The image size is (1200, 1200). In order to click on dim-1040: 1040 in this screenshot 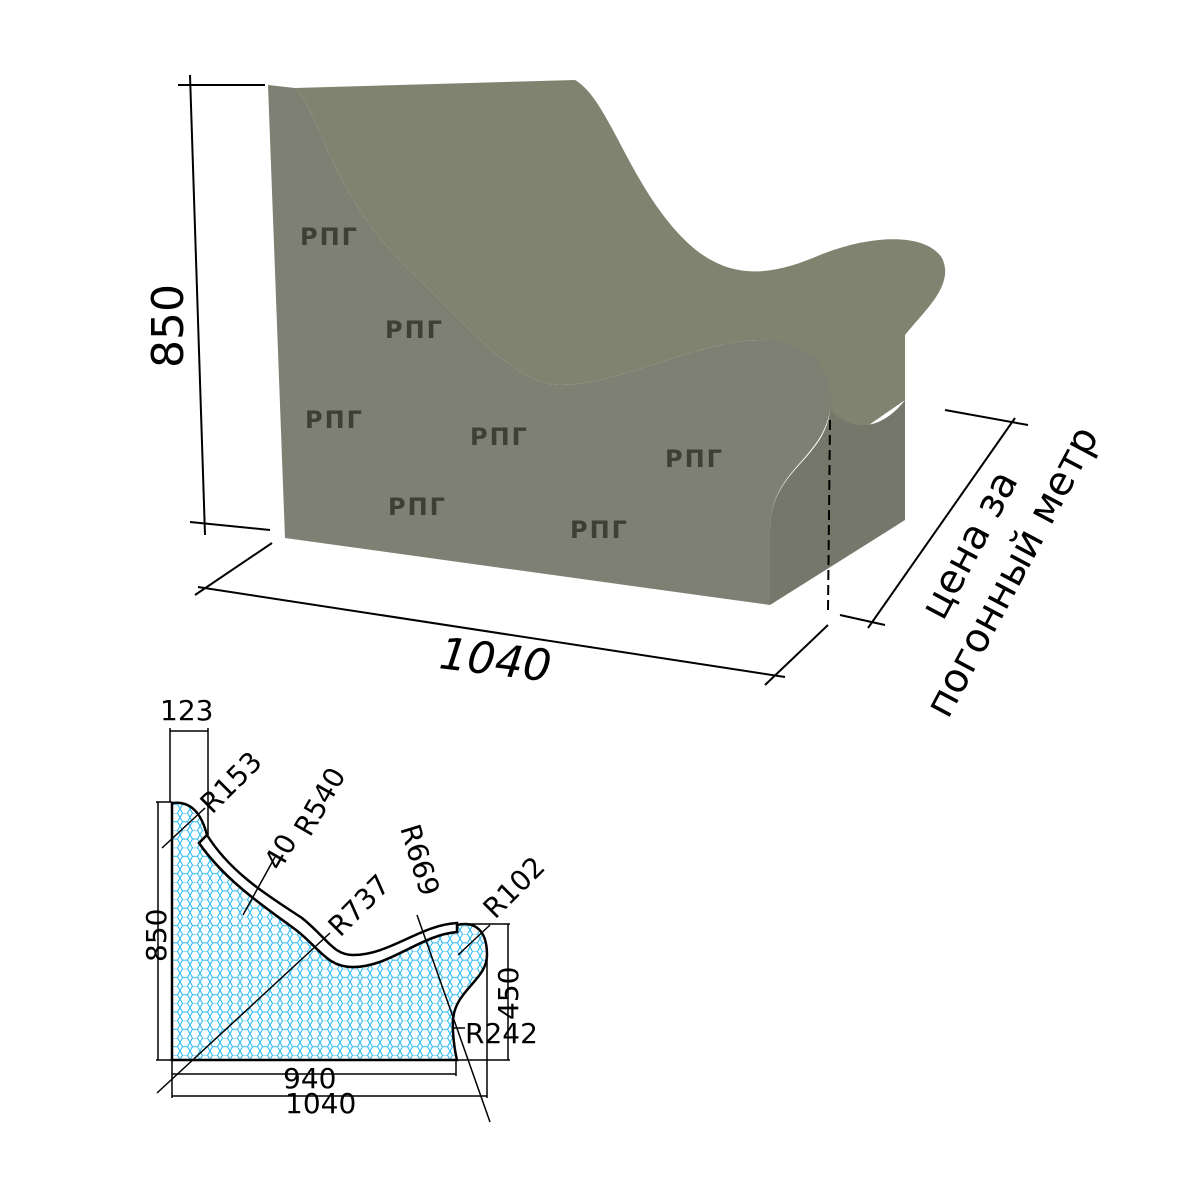, I will do `click(320, 1103)`.